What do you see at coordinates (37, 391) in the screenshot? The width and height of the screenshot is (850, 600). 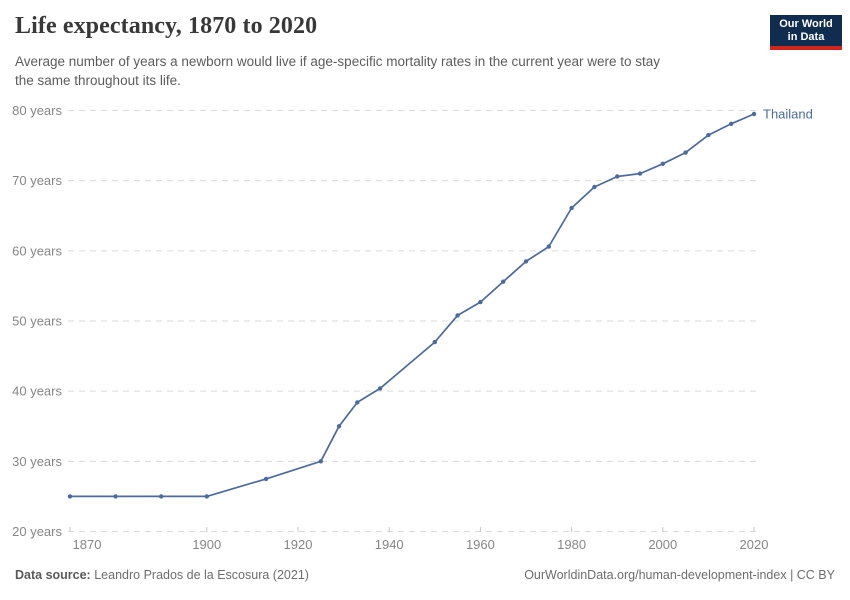 I see `y-axis-label: 40 years` at bounding box center [37, 391].